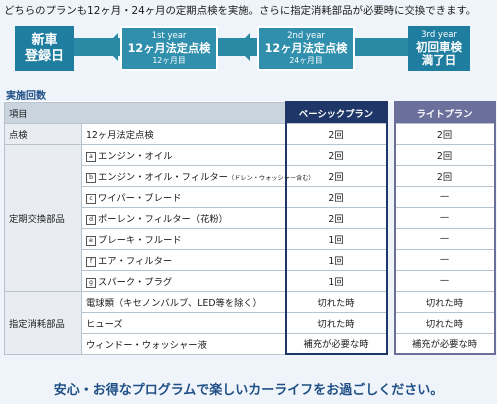  I want to click on table-row: 点検 12ヶ月法定点検 2回 2回, so click(250, 133).